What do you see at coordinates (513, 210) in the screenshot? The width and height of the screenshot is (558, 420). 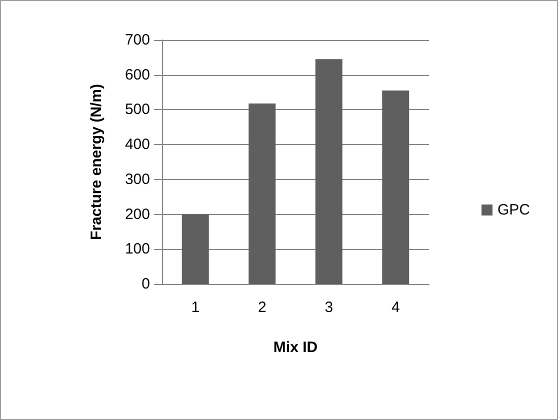 I see `legend-label: GPC` at bounding box center [513, 210].